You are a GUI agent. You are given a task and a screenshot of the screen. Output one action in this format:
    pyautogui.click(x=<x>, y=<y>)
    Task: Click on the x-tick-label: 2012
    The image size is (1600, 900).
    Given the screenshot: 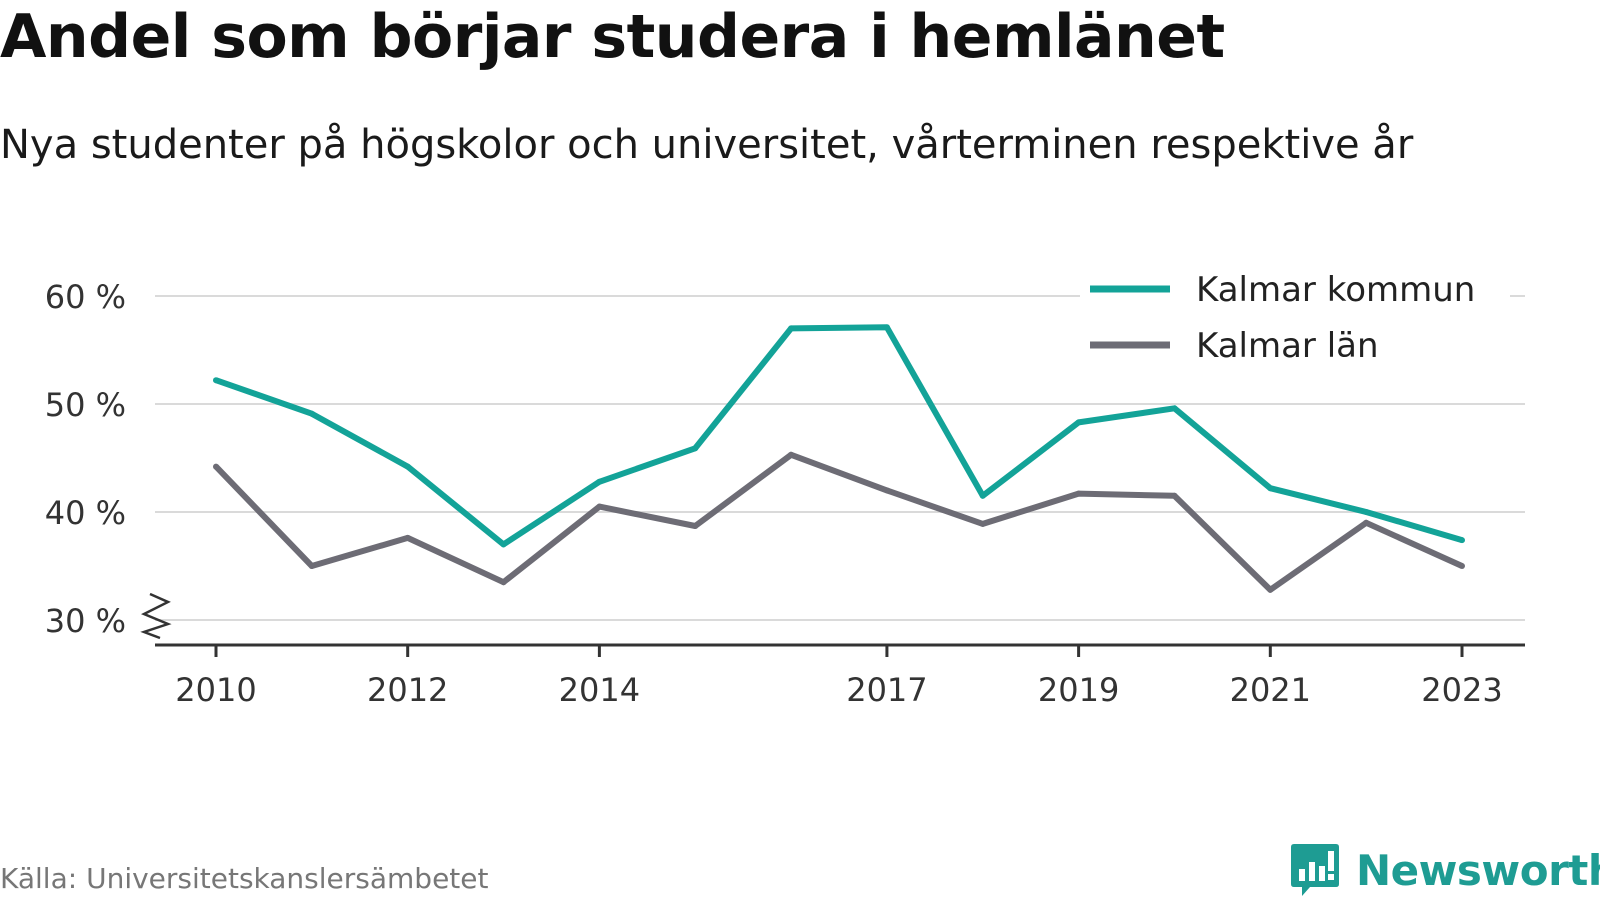 What is the action you would take?
    pyautogui.click(x=407, y=690)
    